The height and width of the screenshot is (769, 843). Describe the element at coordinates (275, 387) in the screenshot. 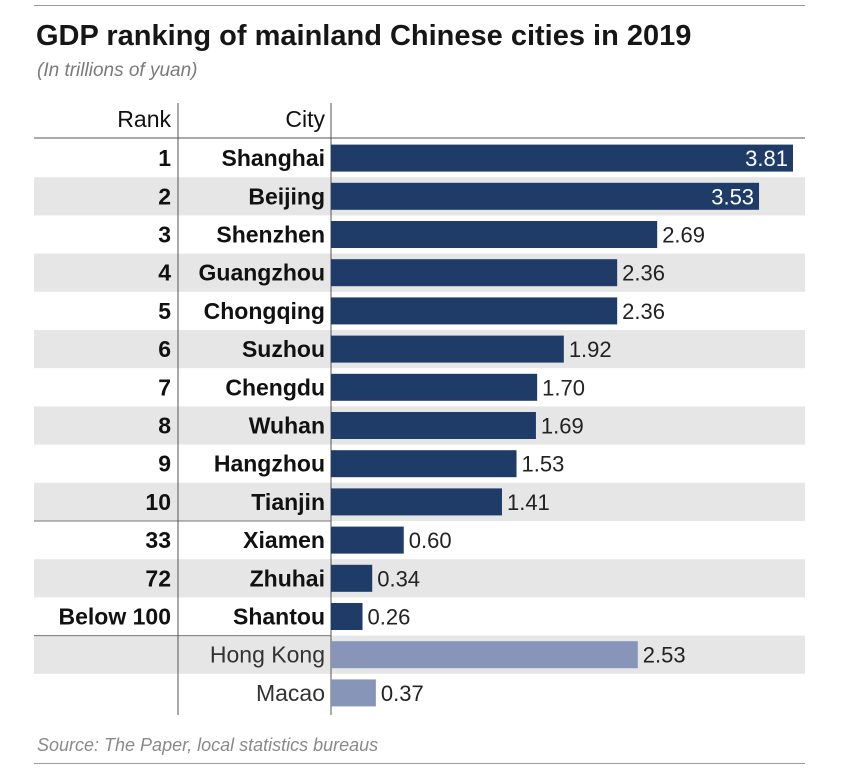

I see `city-label: Chengdu` at that location.